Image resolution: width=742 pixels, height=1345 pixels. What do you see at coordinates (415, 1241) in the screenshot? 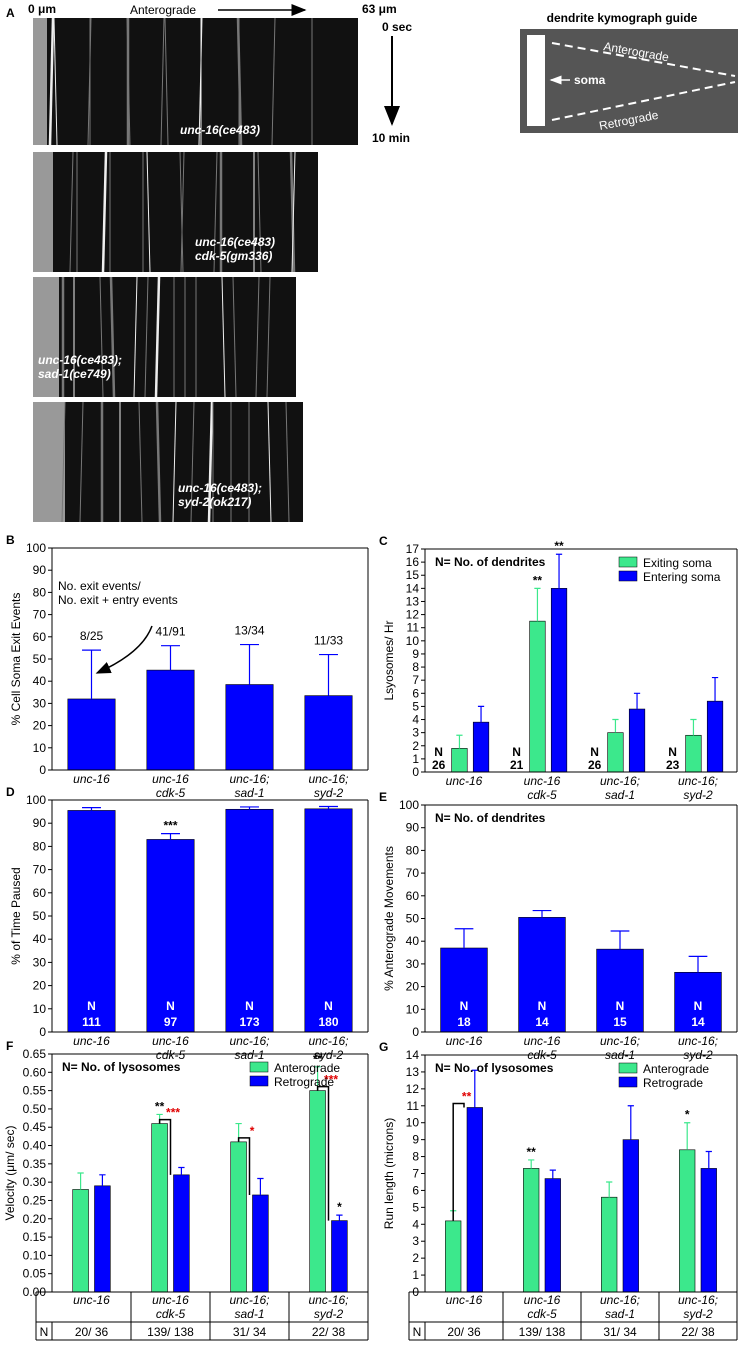
I see `y-tick-label: 3` at bounding box center [415, 1241].